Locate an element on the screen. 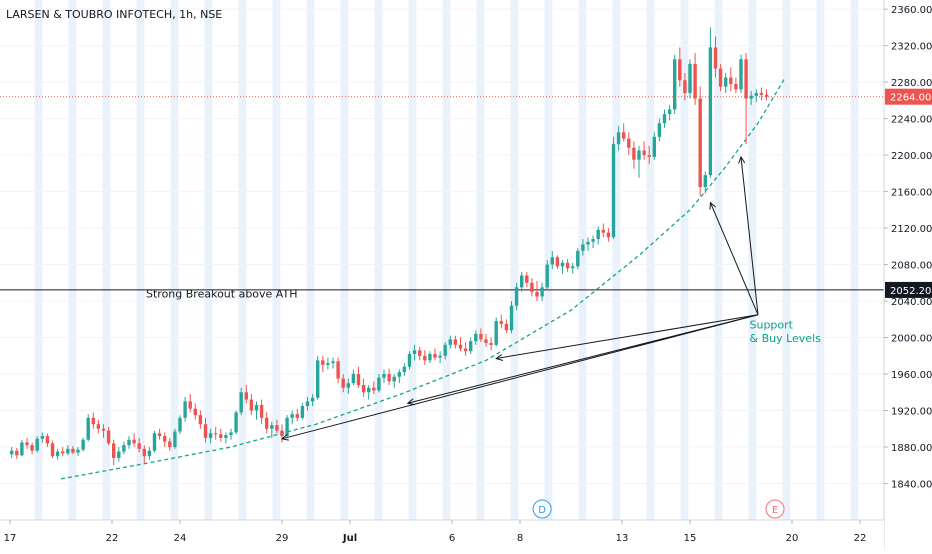 The width and height of the screenshot is (932, 554). last-price-label: 2264.00 is located at coordinates (910, 98).